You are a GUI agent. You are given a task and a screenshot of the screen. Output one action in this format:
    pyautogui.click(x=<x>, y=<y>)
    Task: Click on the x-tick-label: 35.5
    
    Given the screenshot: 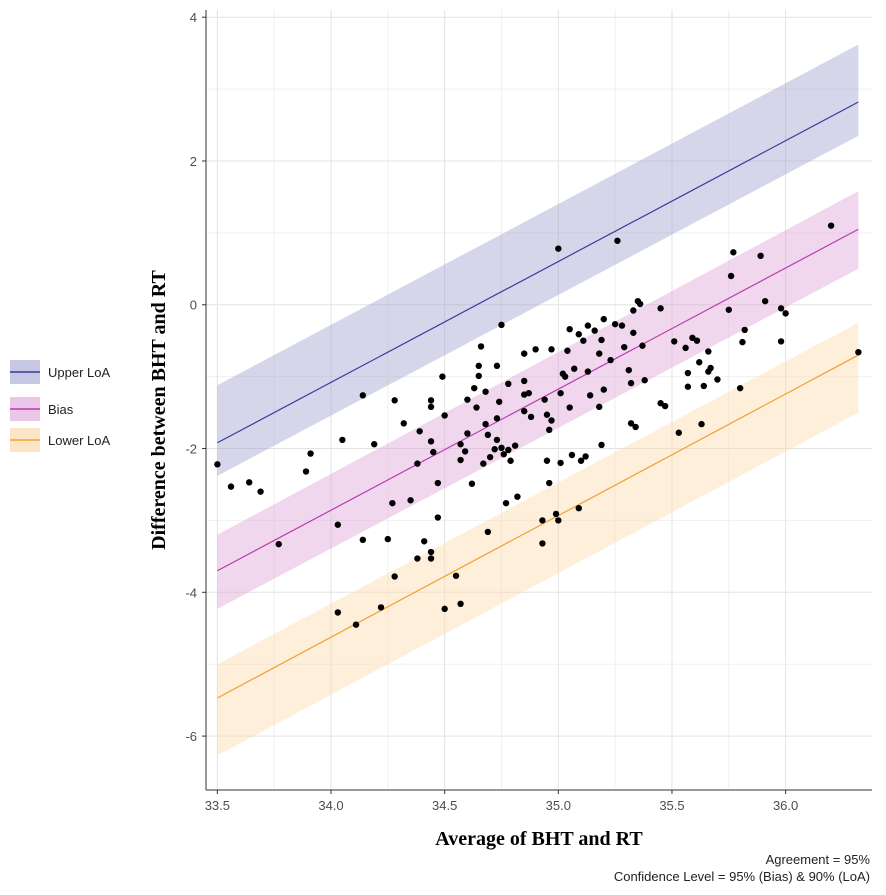 What is the action you would take?
    pyautogui.click(x=671, y=805)
    